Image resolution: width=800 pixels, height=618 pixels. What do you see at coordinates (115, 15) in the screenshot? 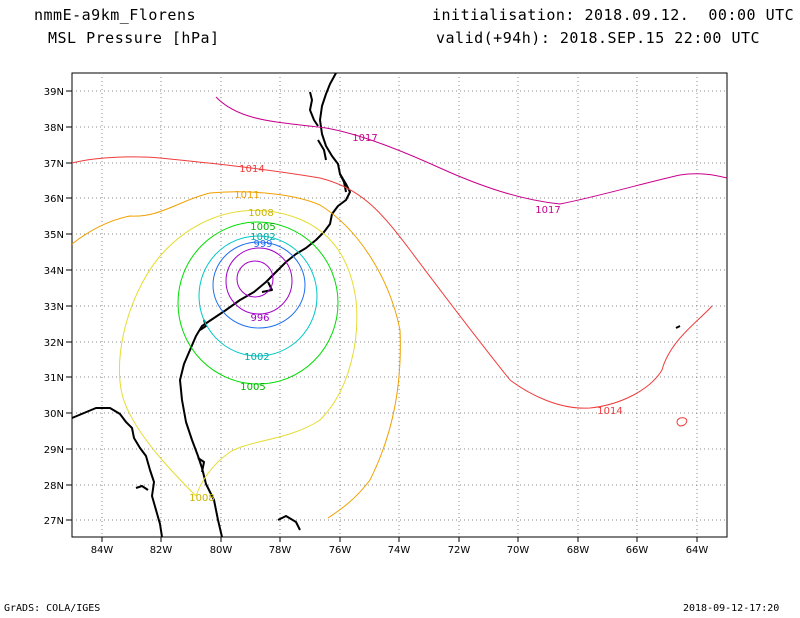
I see `model-name: nmmE-a9km_Florens` at bounding box center [115, 15].